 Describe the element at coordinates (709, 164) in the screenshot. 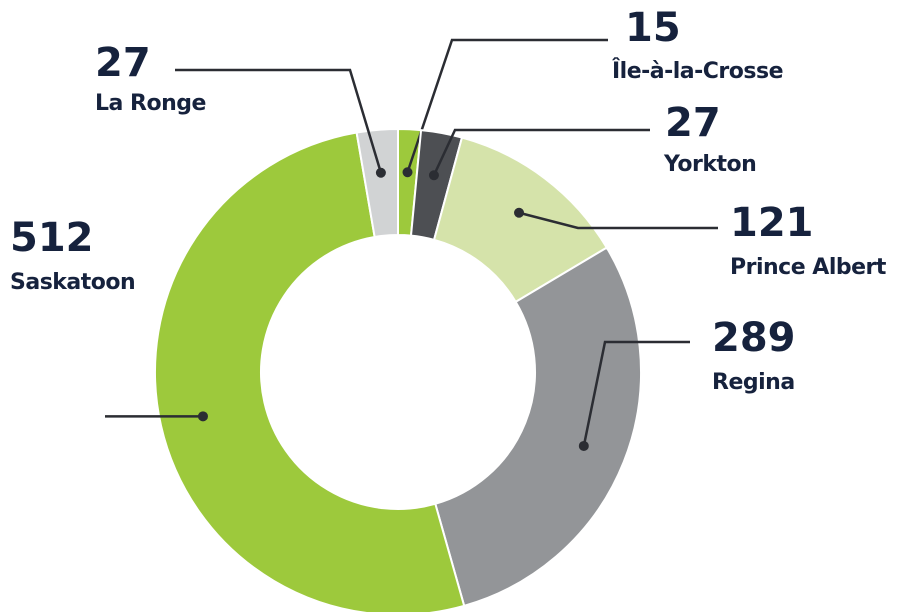

I see `category-label: Yorkton` at that location.